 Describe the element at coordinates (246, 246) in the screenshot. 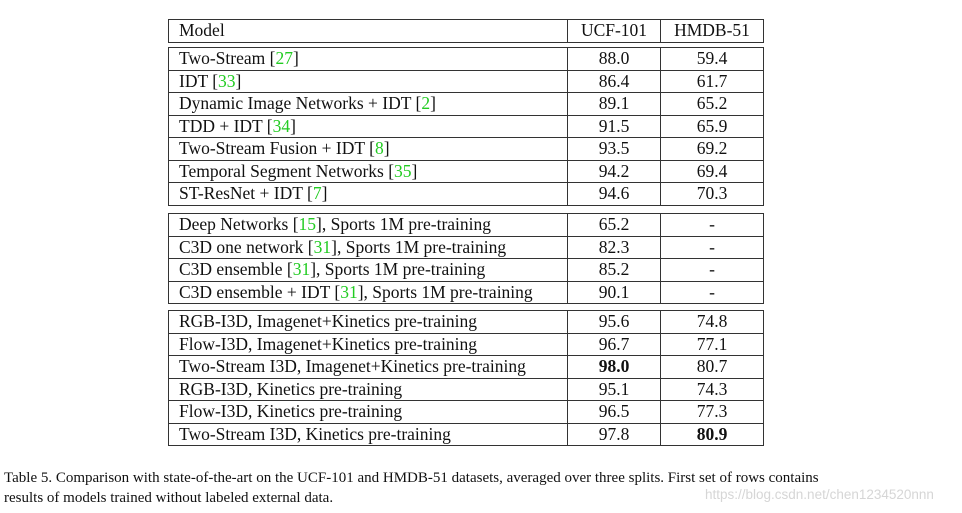

I see `model-text: C3D one network [` at that location.